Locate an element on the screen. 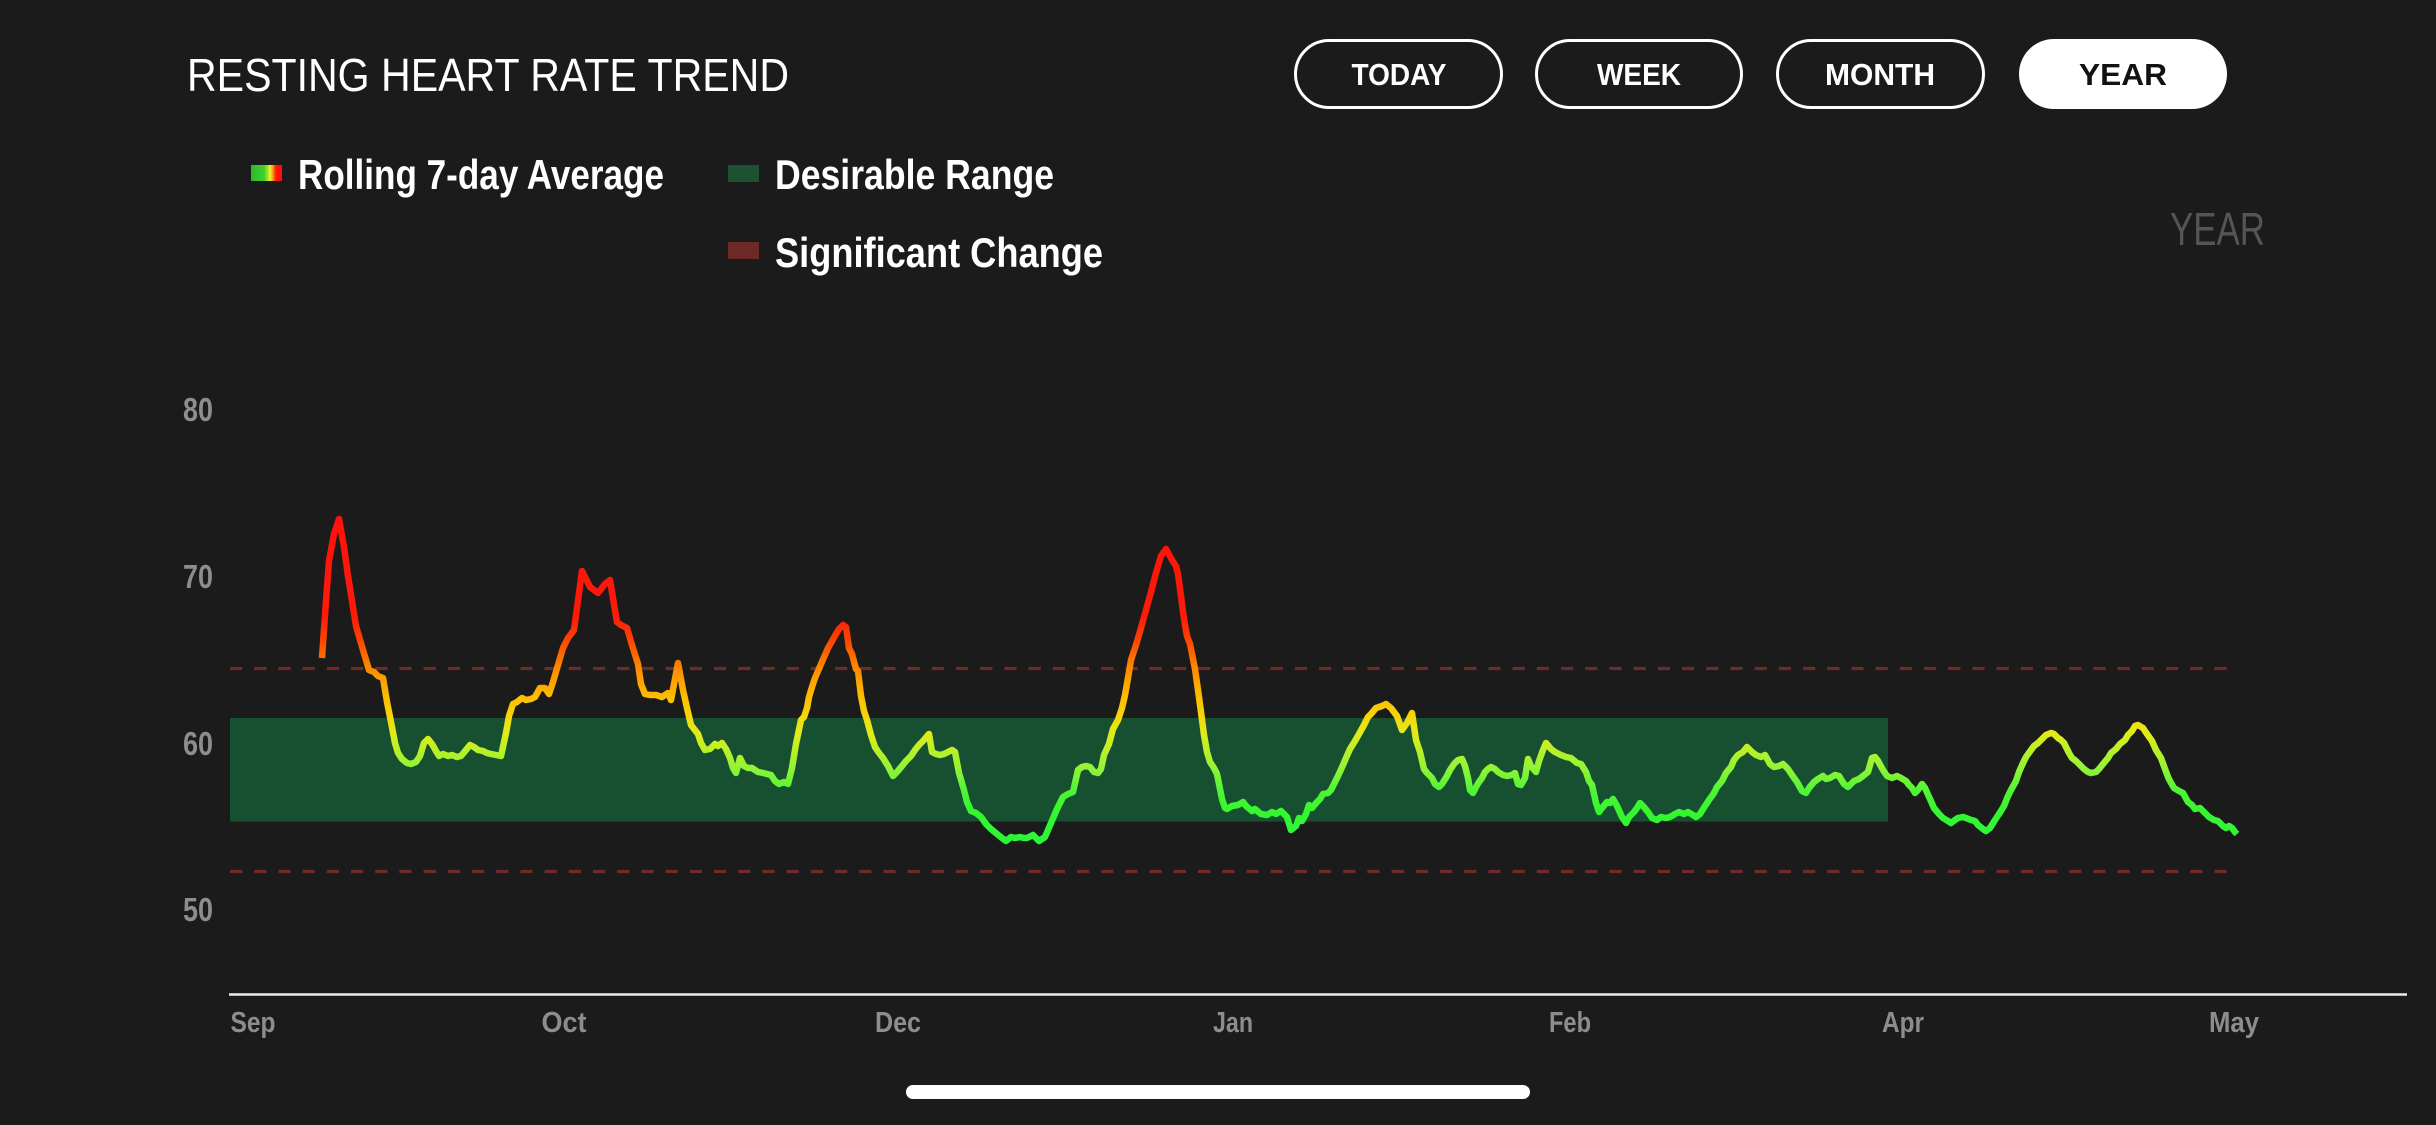 This screenshot has height=1125, width=2436. svg-text: 70 is located at coordinates (198, 576).